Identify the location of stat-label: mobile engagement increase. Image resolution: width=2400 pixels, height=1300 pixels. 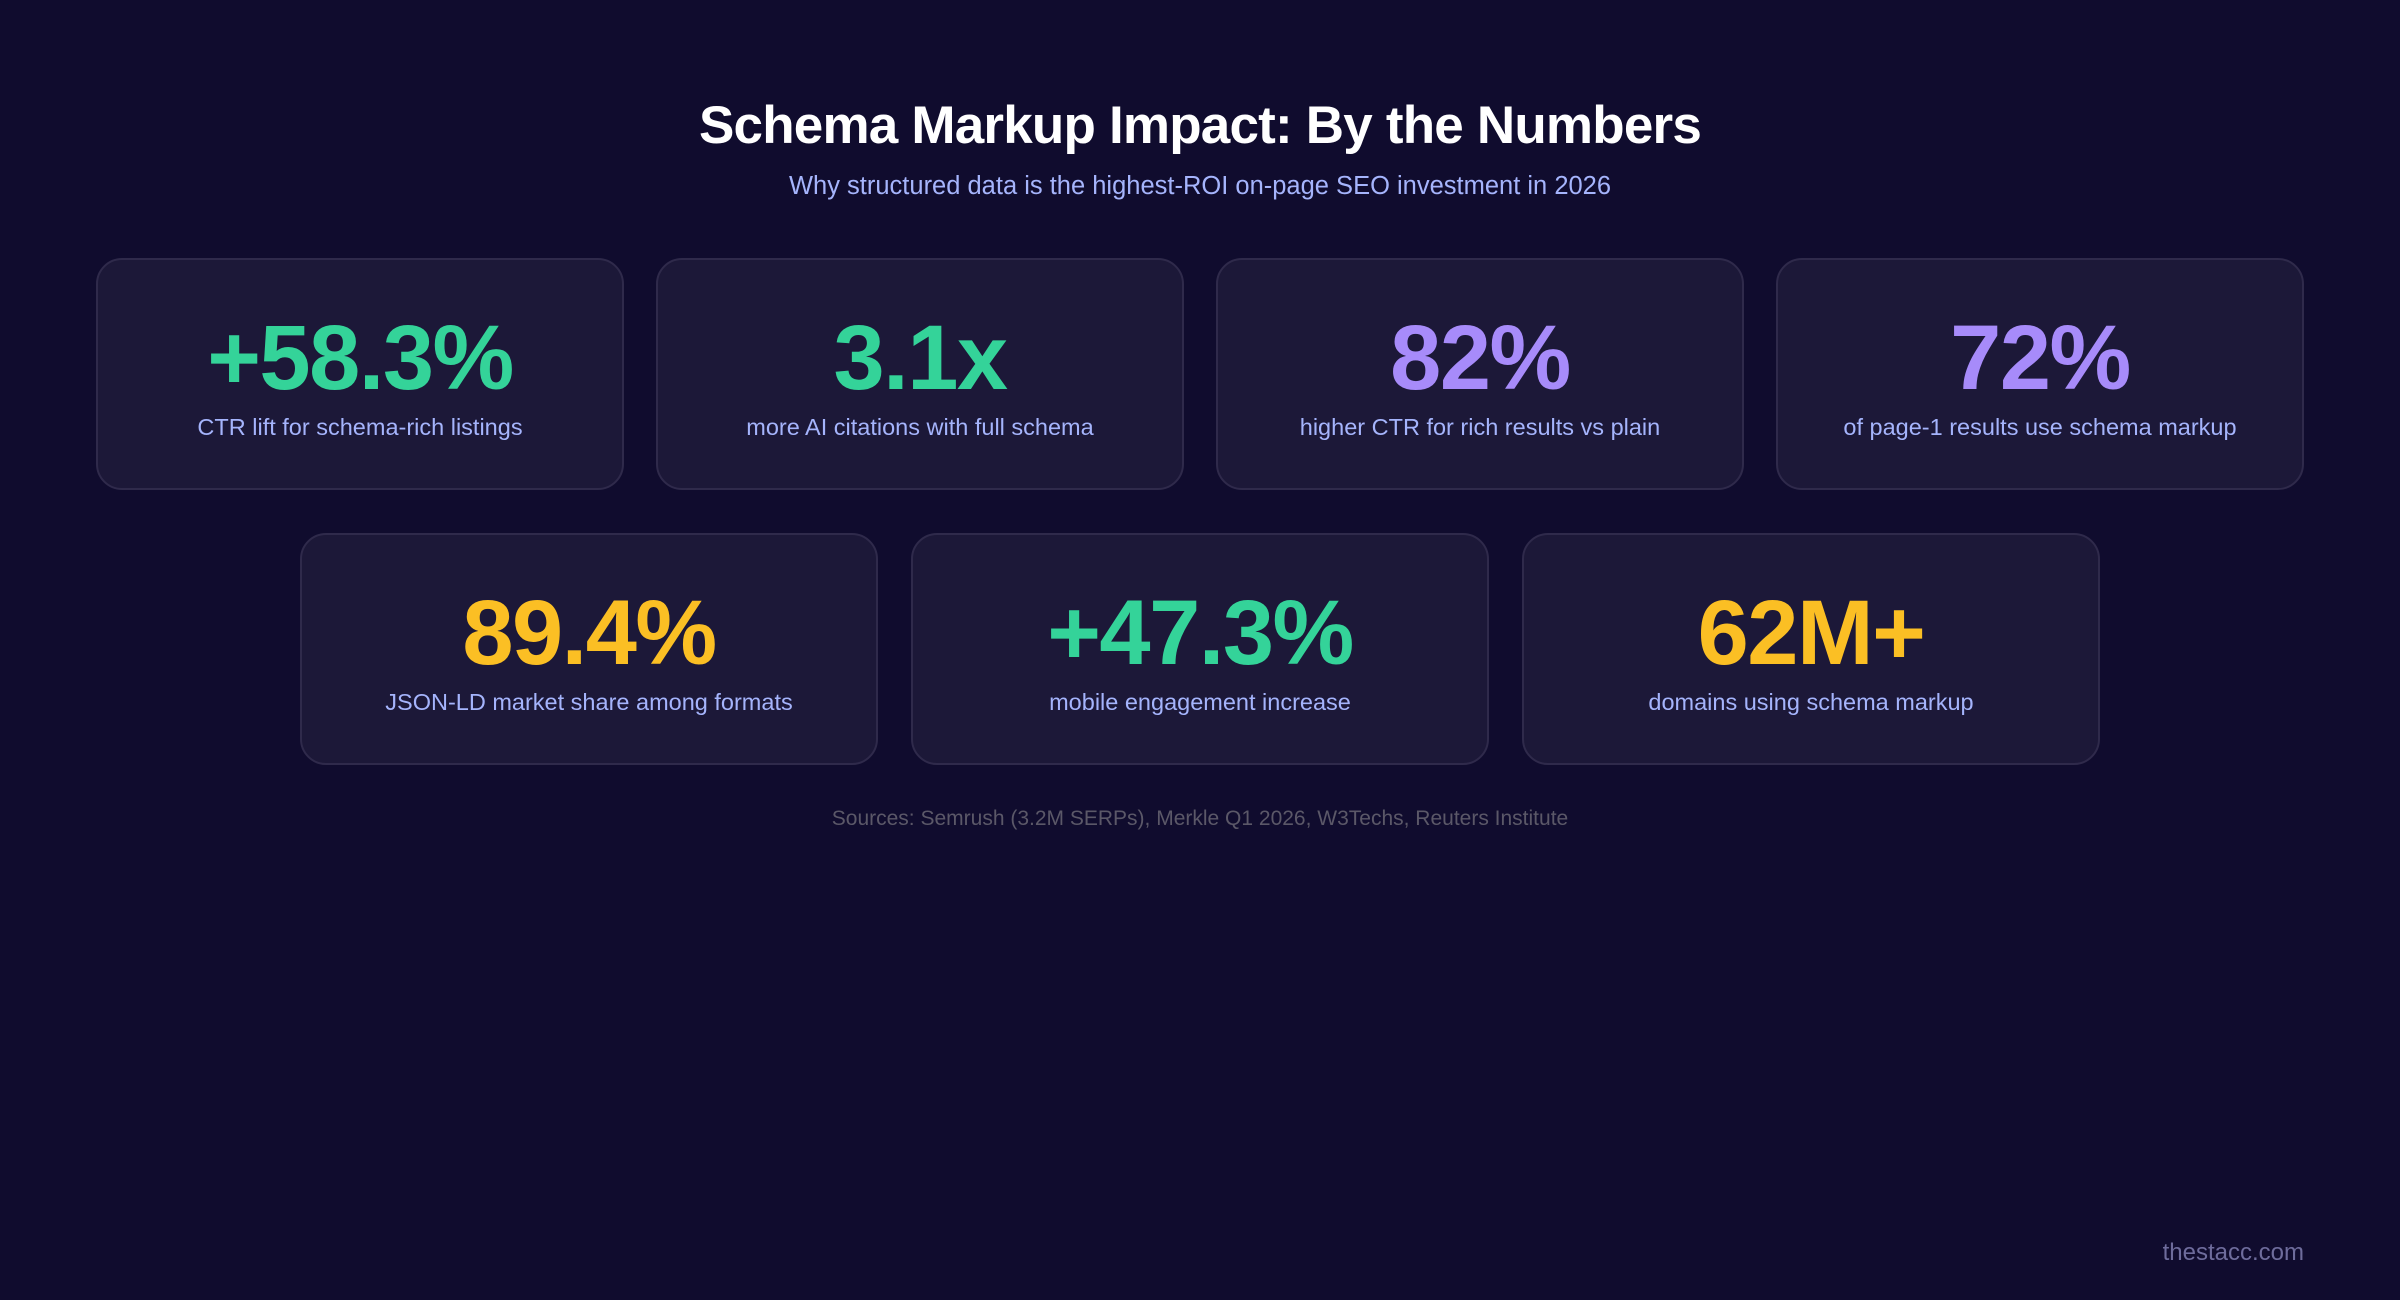
(1200, 702).